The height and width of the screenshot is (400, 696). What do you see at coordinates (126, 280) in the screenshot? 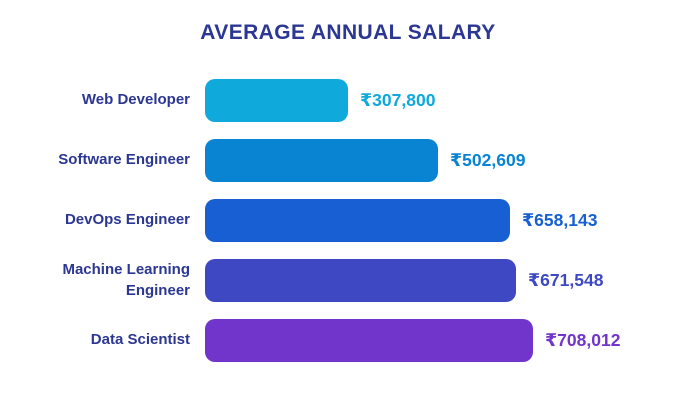
I see `category-label: Machine Learning Engineer` at bounding box center [126, 280].